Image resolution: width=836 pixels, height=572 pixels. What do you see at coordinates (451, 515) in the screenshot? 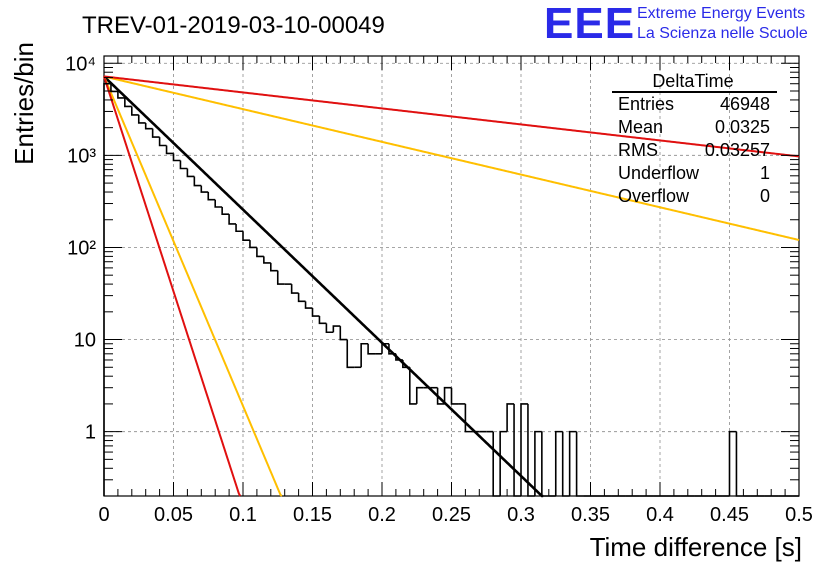
I see `x-tick-label: 0.25` at bounding box center [451, 515].